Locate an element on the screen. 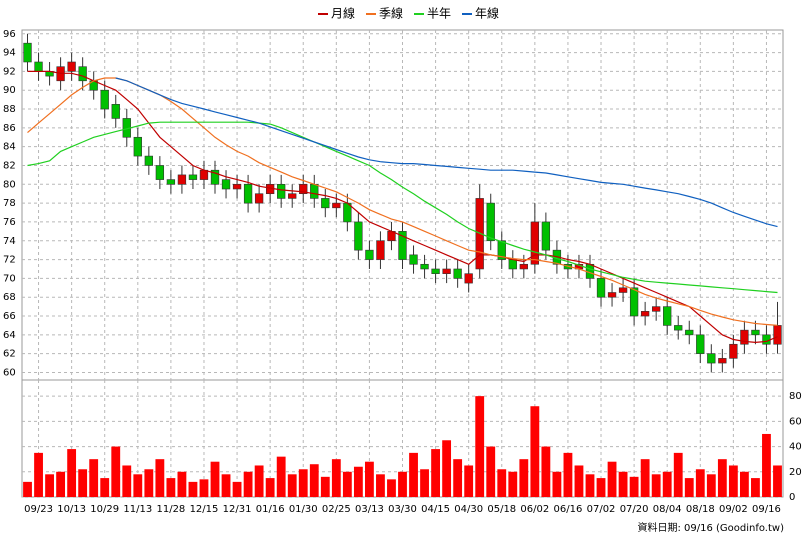  y-tick-label: 78 is located at coordinates (9, 203).